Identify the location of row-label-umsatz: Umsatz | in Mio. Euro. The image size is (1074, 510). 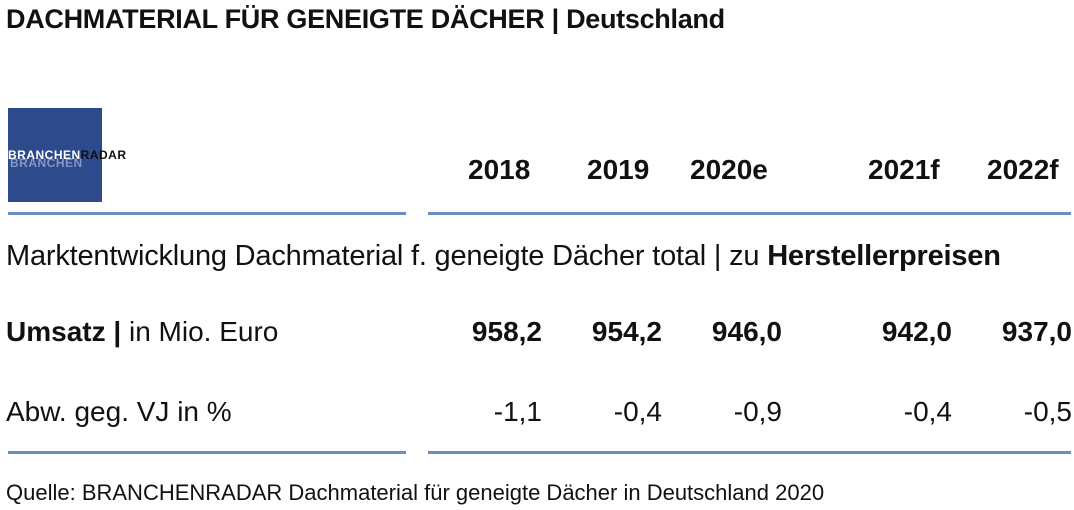
(142, 332).